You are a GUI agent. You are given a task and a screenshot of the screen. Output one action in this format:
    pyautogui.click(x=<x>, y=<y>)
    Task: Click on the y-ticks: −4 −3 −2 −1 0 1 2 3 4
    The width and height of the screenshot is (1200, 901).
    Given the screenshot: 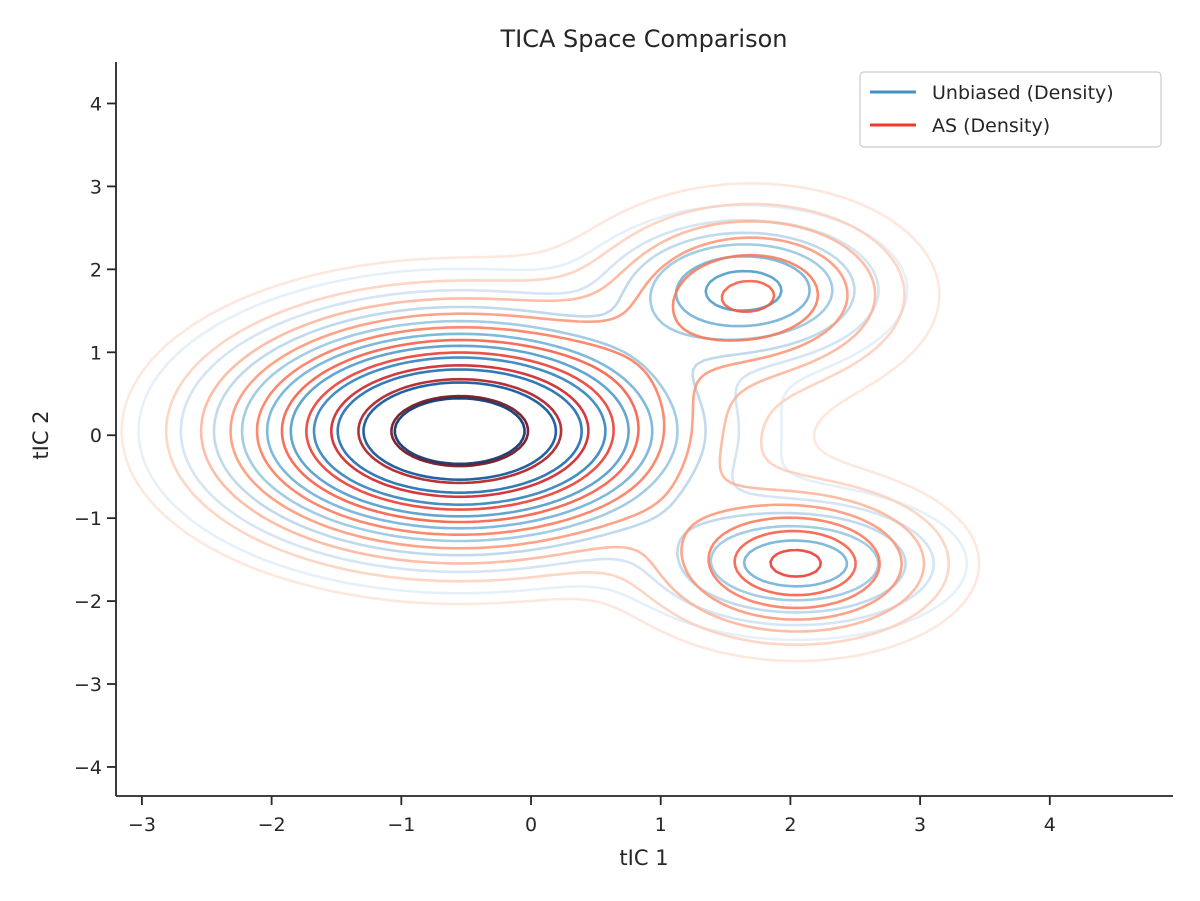 What is the action you would take?
    pyautogui.click(x=95, y=436)
    